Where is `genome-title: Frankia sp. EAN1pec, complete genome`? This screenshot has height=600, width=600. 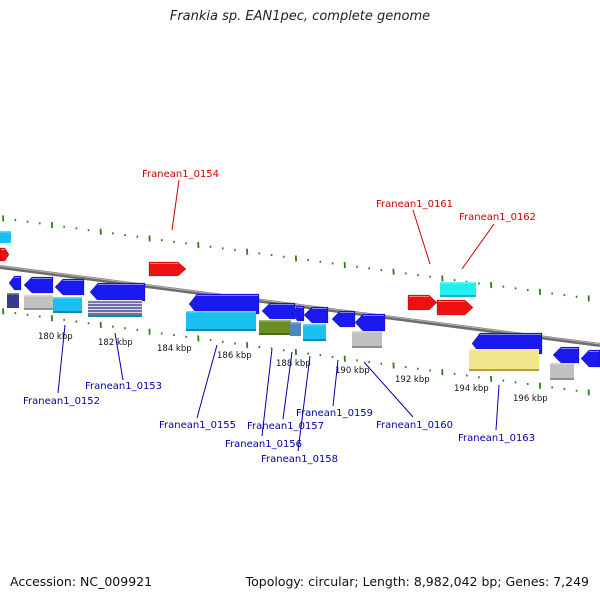
genome-title: Frankia sp. EAN1pec, complete genome is located at coordinates (300, 16).